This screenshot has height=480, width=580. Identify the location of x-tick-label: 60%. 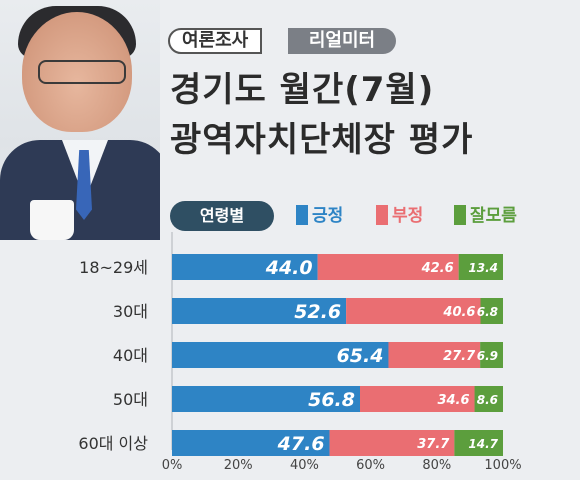
(370, 465).